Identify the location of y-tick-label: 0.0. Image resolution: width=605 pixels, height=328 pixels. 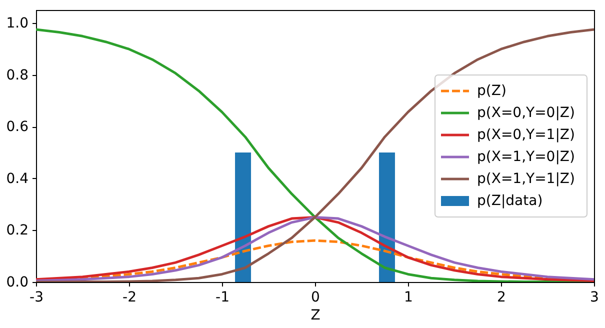
(17, 282).